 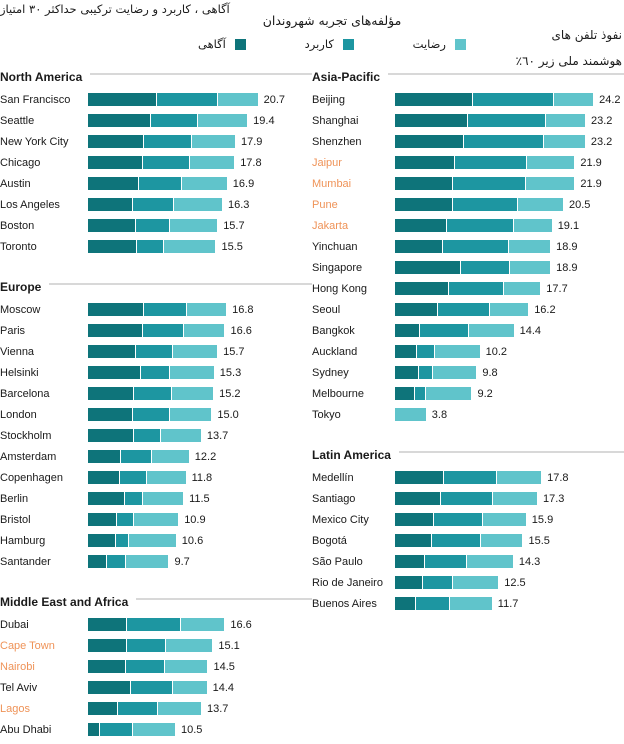 What do you see at coordinates (468, 267) in the screenshot?
I see `bar-row: Singapore 18.9` at bounding box center [468, 267].